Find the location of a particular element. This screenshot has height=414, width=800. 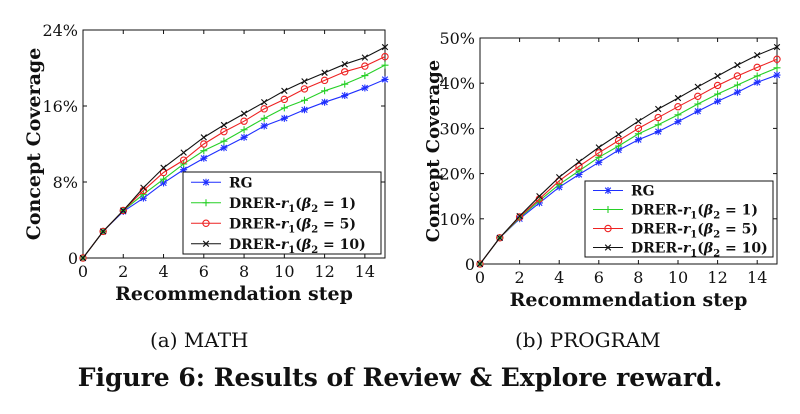

y-tick-label: 50% is located at coordinates (457, 38).